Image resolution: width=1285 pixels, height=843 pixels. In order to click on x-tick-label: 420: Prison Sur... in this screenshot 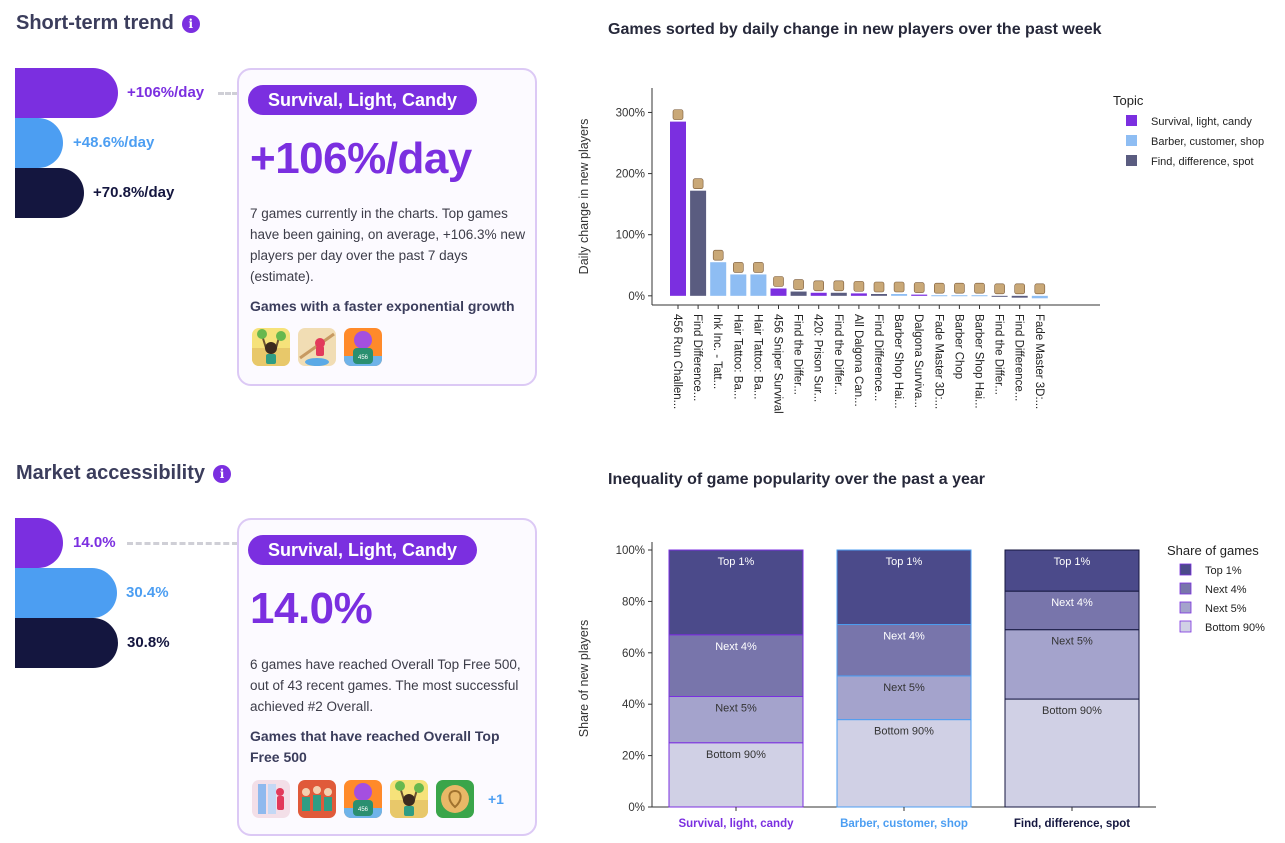, I will do `click(818, 358)`.